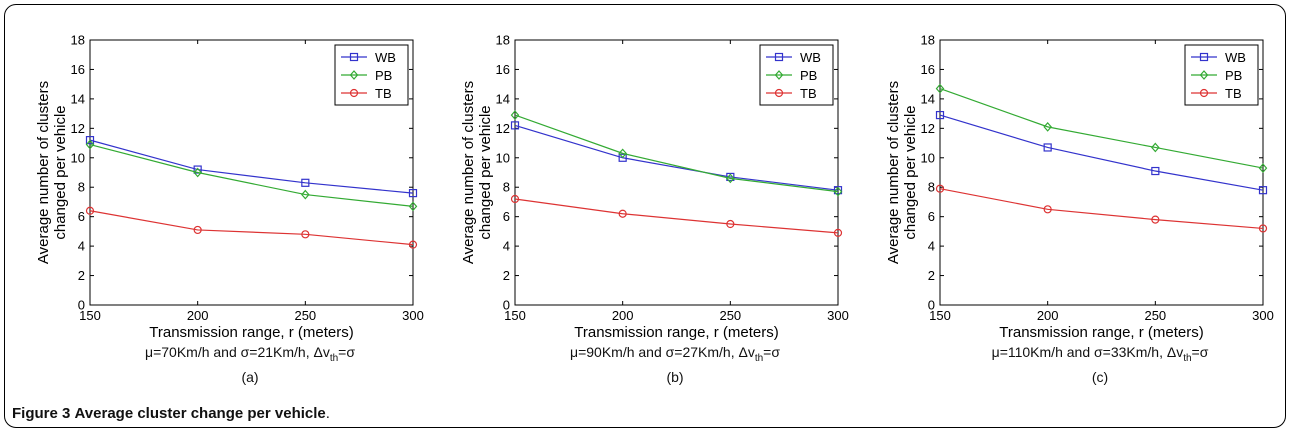  Describe the element at coordinates (675, 354) in the screenshot. I see `subcaption-text: μ=90Km/h and σ=27Km/h, Δvth=σ` at that location.